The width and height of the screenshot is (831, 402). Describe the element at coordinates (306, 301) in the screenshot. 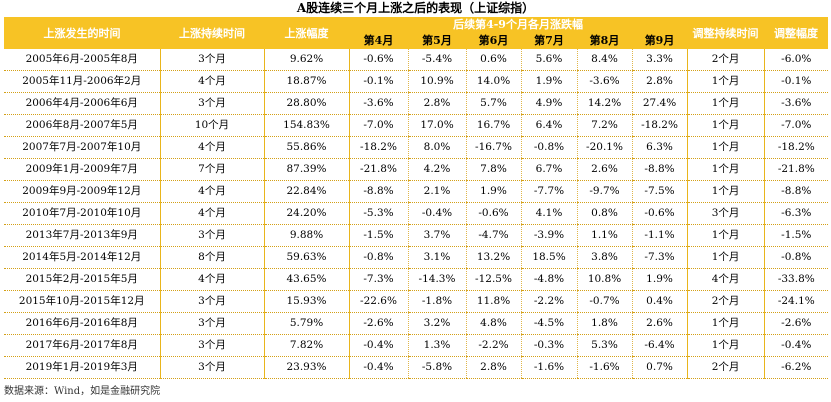

I see `cell-gain: 15.93%` at that location.